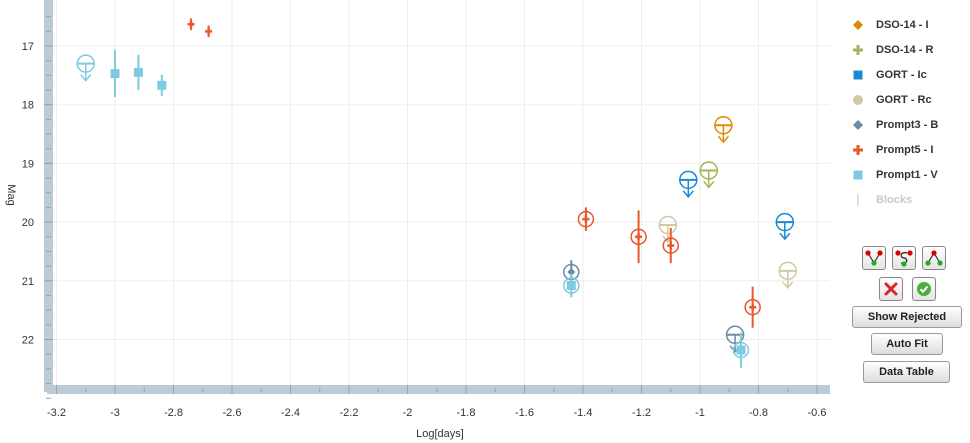 The width and height of the screenshot is (970, 443). Describe the element at coordinates (905, 49) in the screenshot. I see `legend-label: DSO-14 - R` at that location.